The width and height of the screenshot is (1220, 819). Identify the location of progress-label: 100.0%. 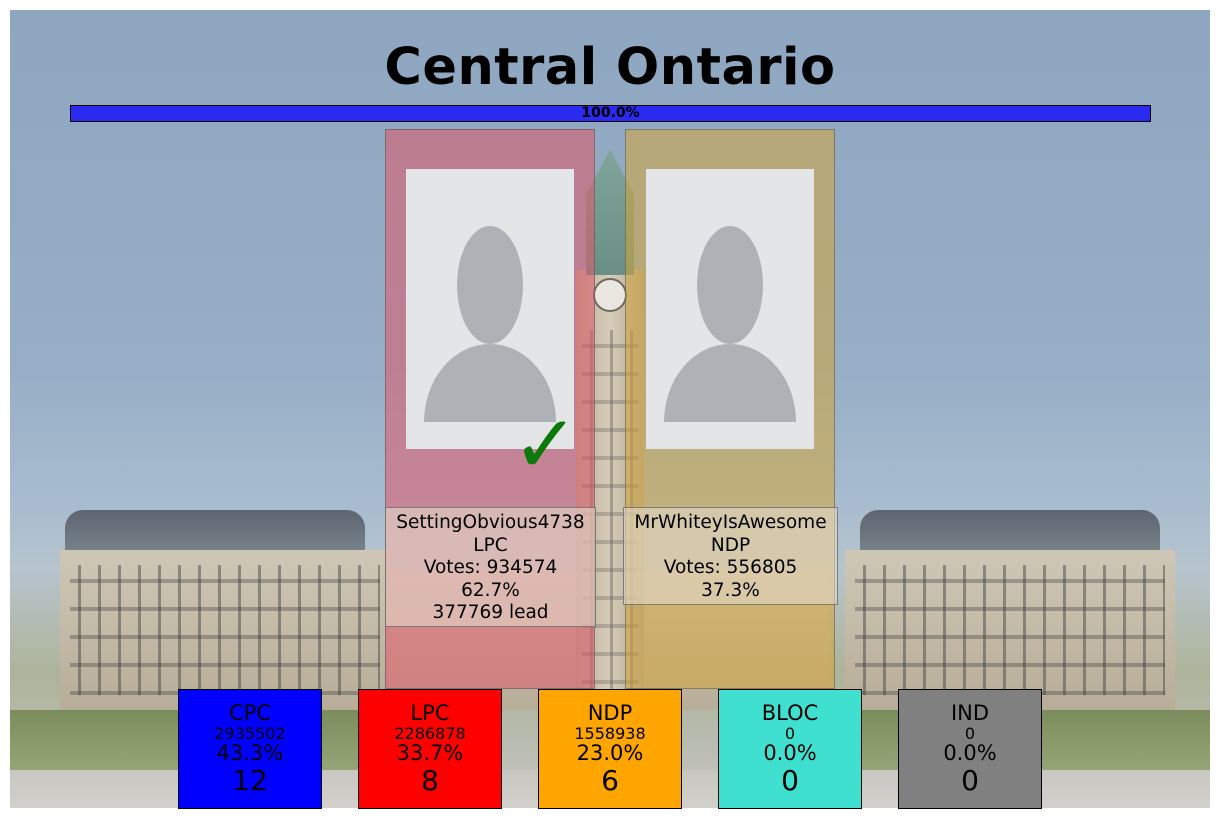
(610, 113).